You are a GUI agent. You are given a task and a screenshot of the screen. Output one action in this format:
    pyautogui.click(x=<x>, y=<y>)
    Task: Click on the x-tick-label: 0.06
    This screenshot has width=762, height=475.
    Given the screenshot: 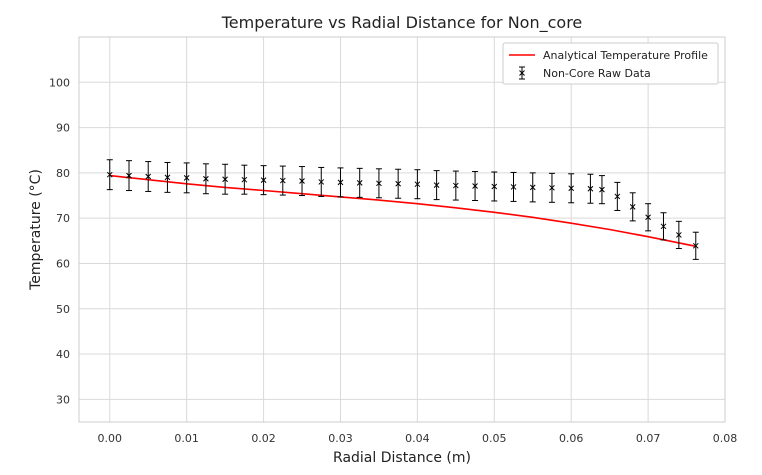 What is the action you would take?
    pyautogui.click(x=571, y=438)
    